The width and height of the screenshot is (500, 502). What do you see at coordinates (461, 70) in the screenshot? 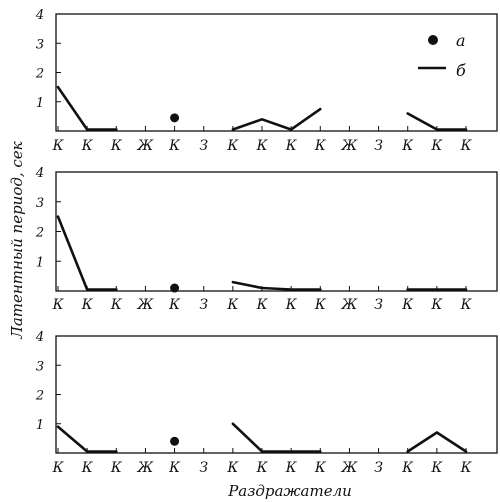
I see `legend-label: б` at bounding box center [461, 70].